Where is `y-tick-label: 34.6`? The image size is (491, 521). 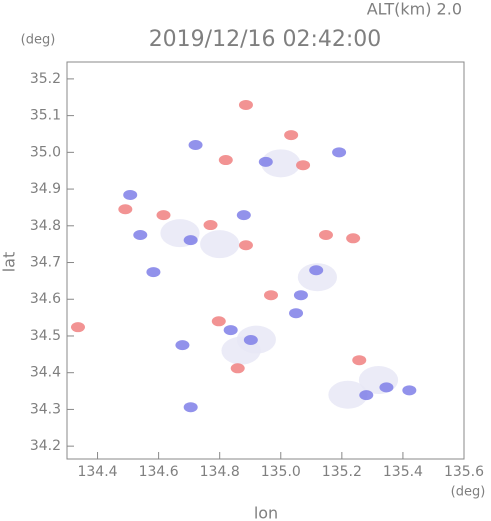
y-tick-label: 34.6 is located at coordinates (45, 299).